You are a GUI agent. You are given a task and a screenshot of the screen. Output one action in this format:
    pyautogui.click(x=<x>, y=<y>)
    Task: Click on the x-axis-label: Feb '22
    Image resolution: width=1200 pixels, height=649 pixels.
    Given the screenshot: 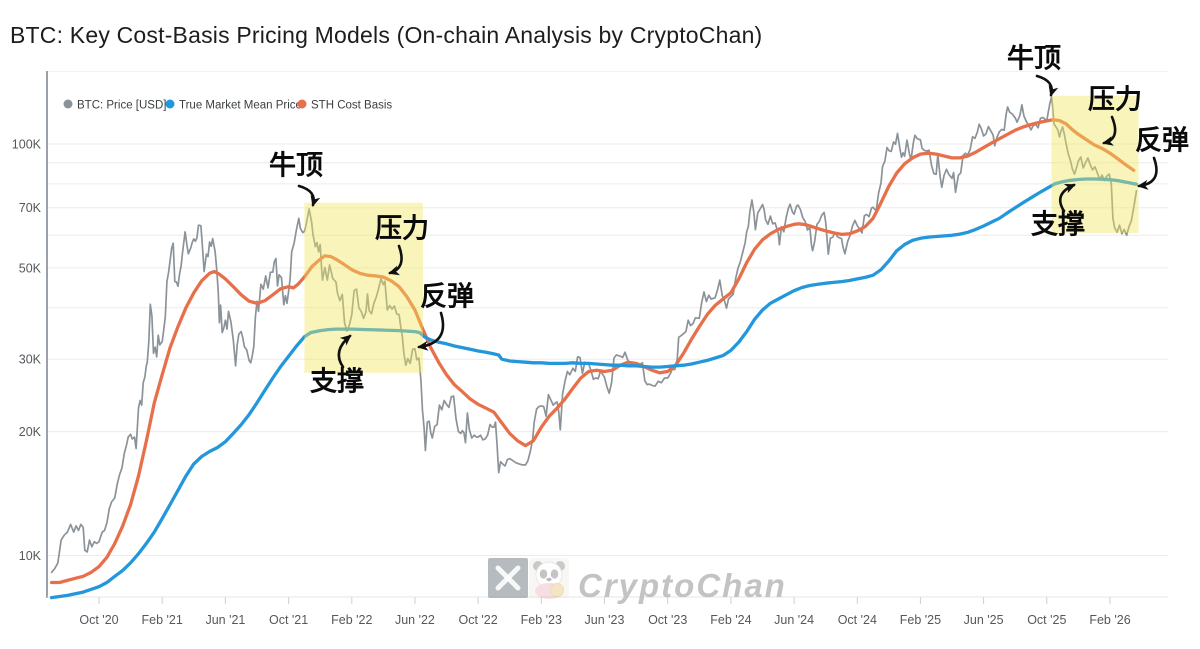 What is the action you would take?
    pyautogui.click(x=351, y=620)
    